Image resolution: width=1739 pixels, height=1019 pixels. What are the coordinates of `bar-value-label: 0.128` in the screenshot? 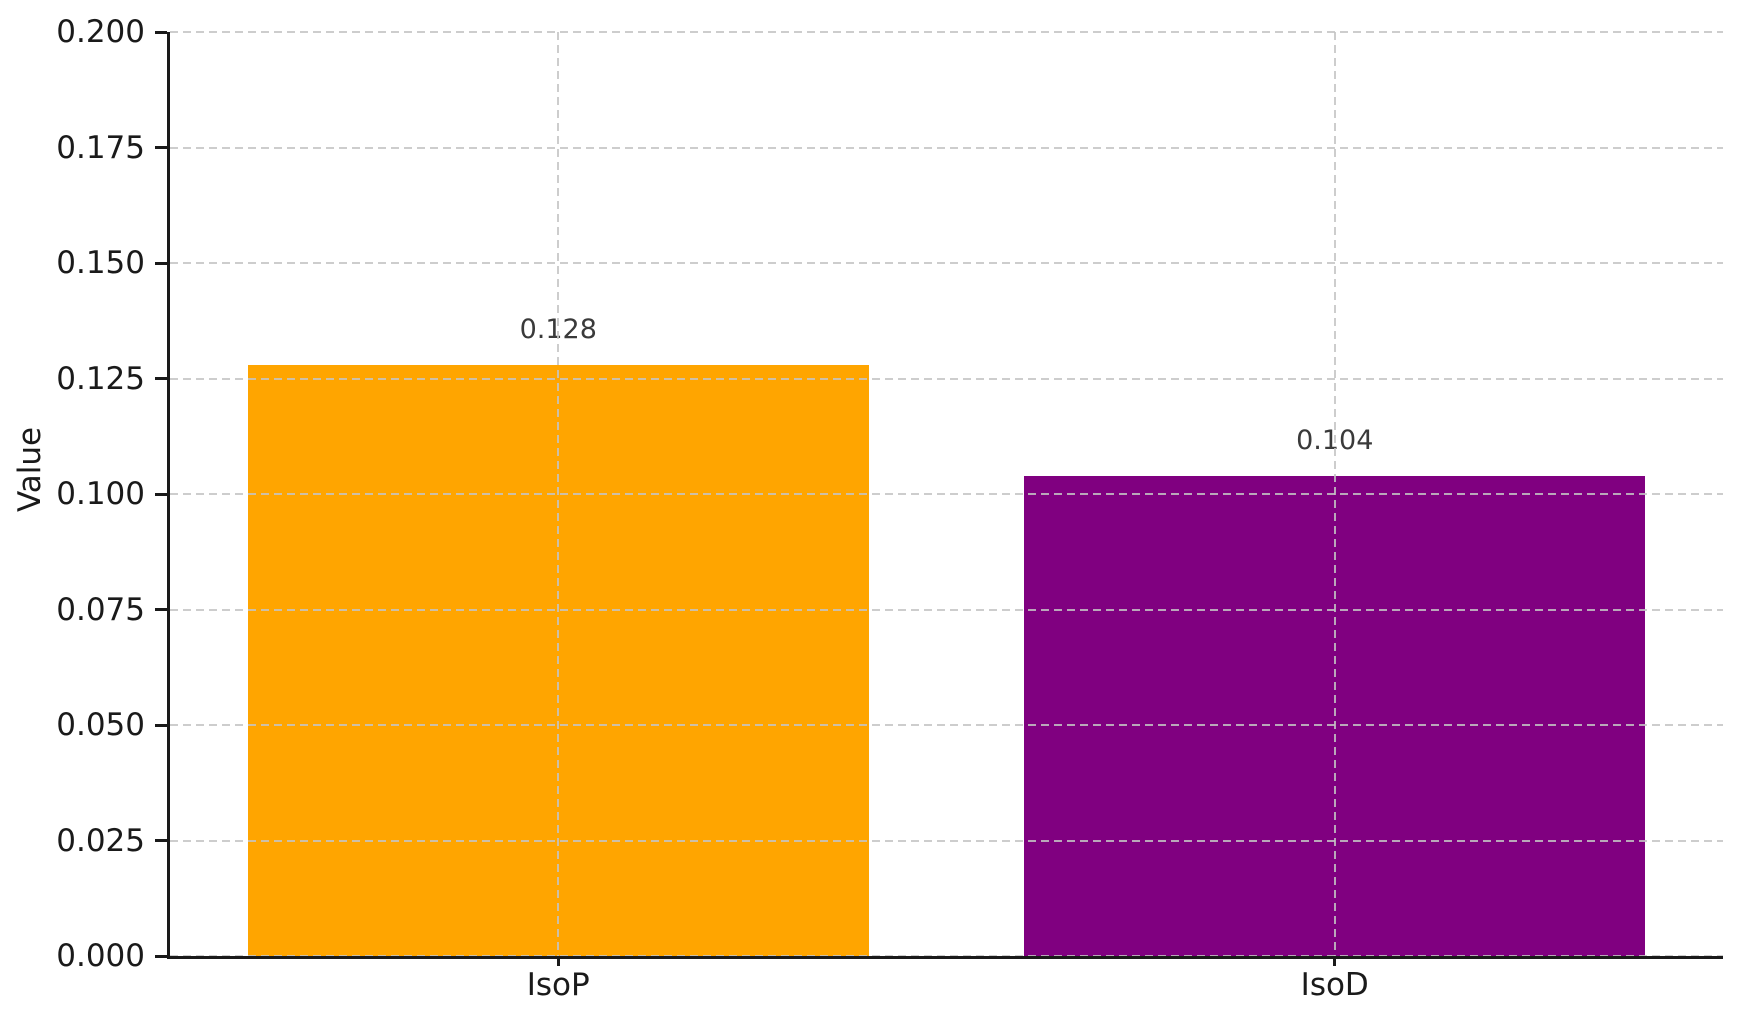 It's located at (558, 329).